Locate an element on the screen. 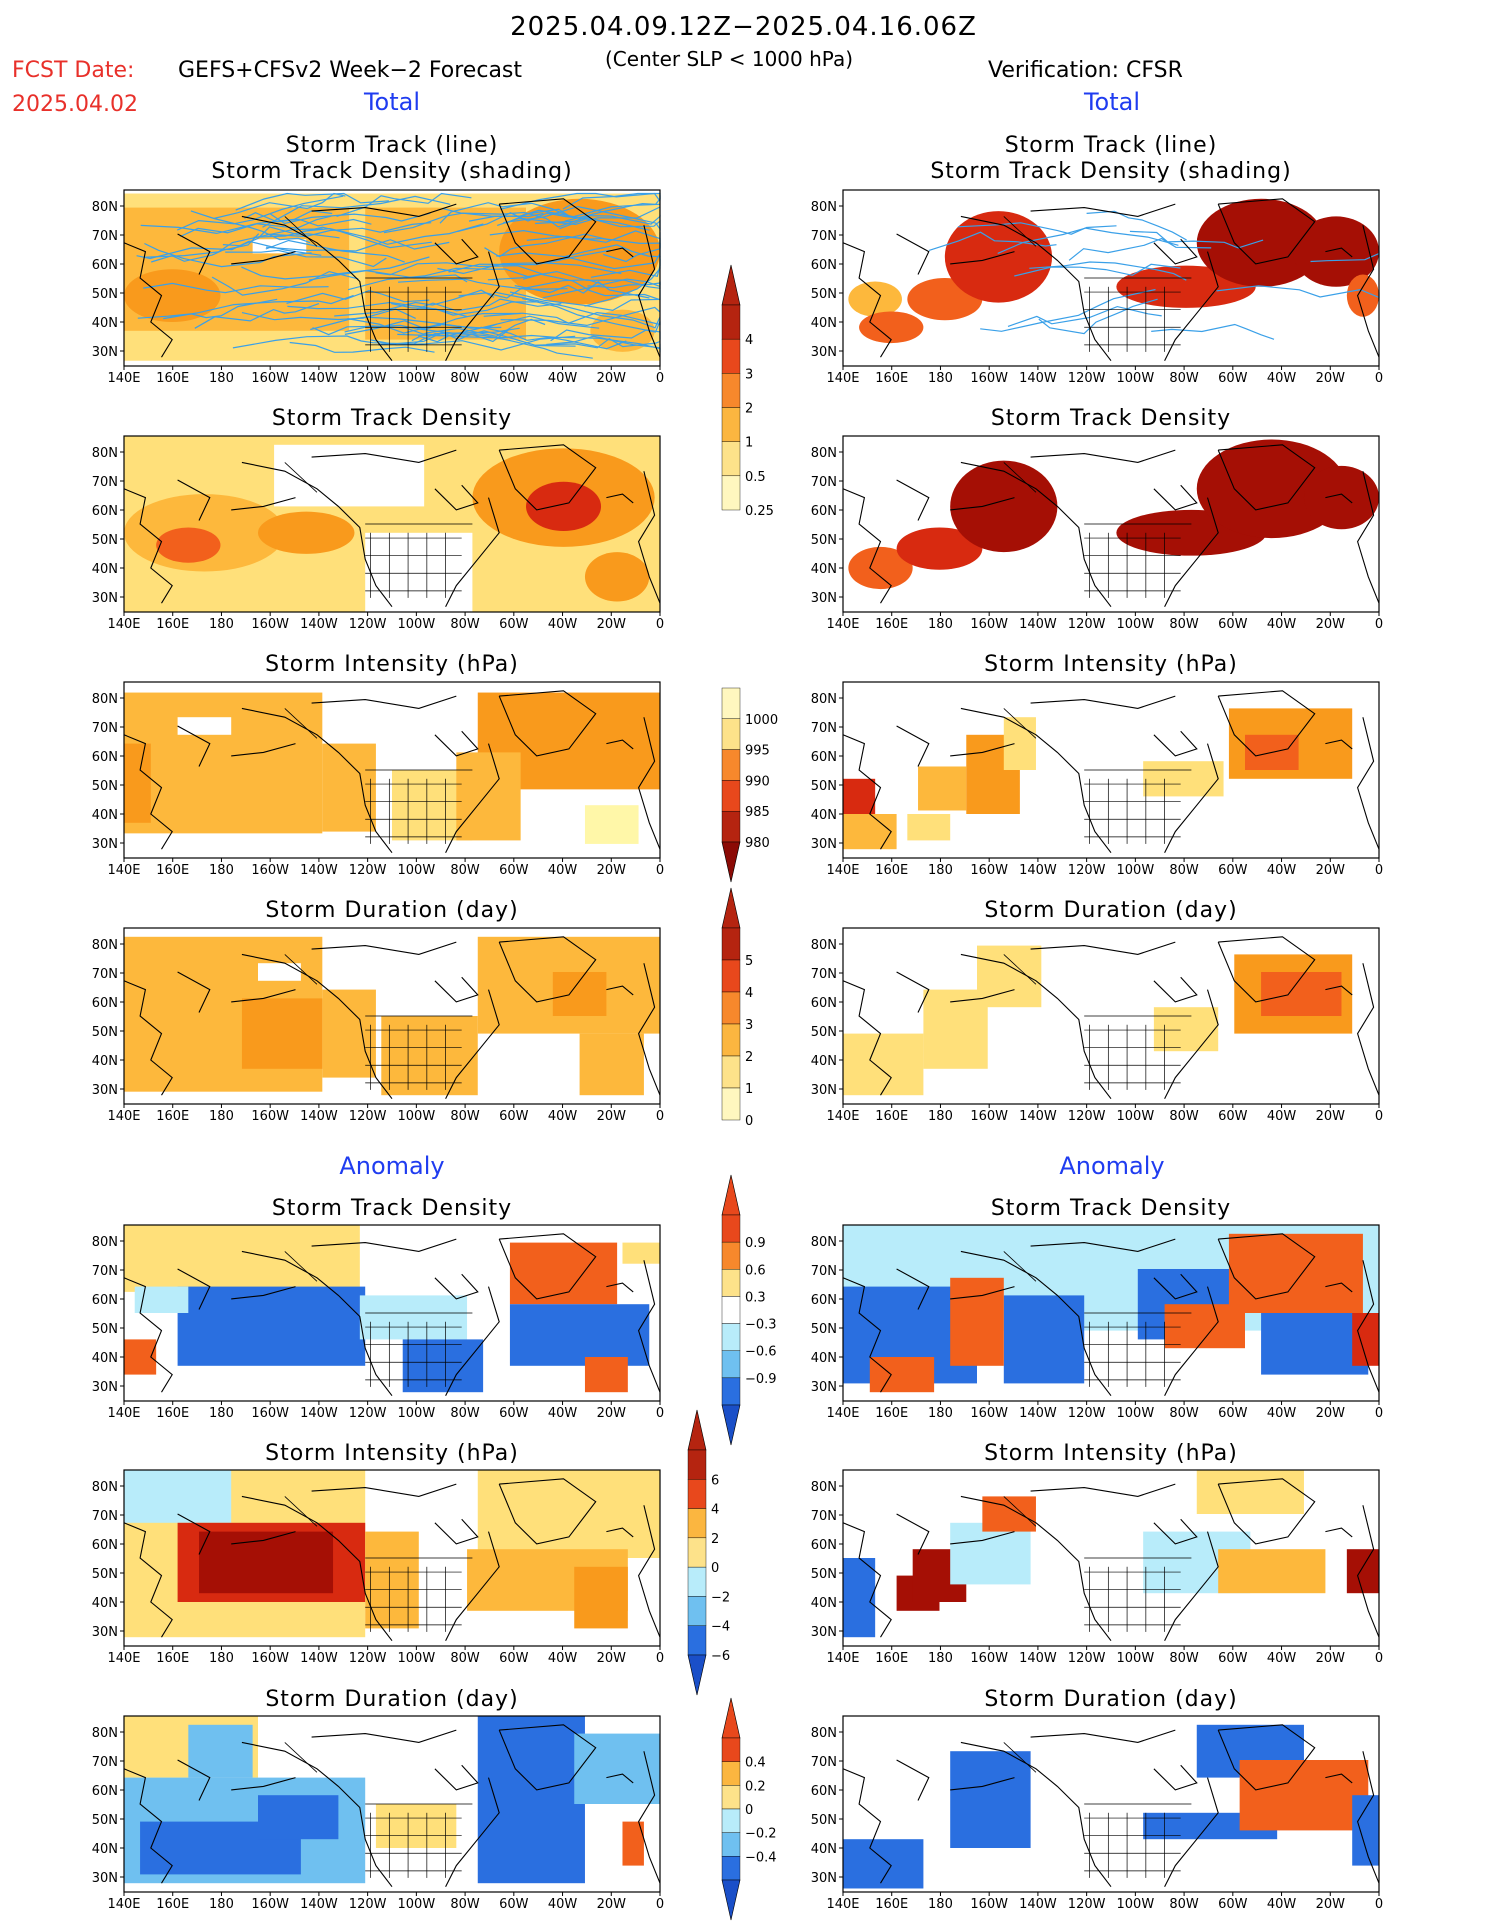  colorbar-intensity: 1000 995 990 985 980 is located at coordinates (749, 785).